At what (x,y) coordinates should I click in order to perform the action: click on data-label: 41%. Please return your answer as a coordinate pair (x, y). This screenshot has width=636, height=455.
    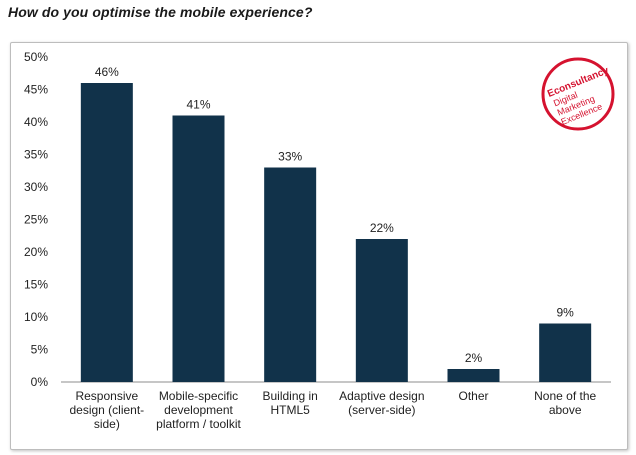
    Looking at the image, I should click on (198, 105).